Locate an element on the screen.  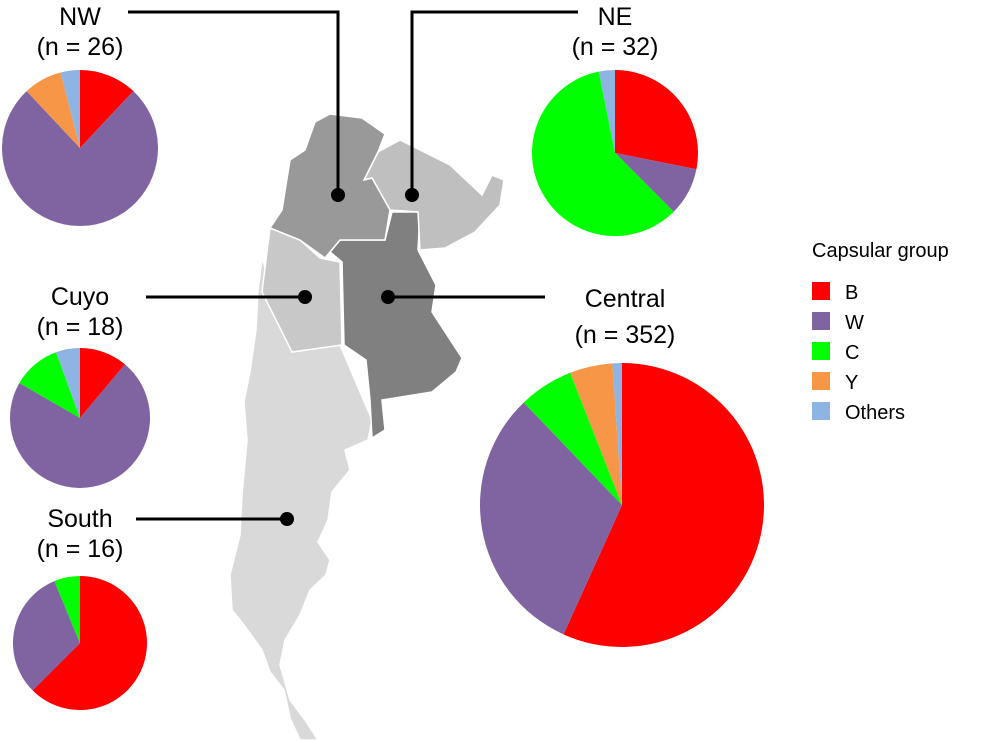
pie-slice-central-w is located at coordinates (550, 518).